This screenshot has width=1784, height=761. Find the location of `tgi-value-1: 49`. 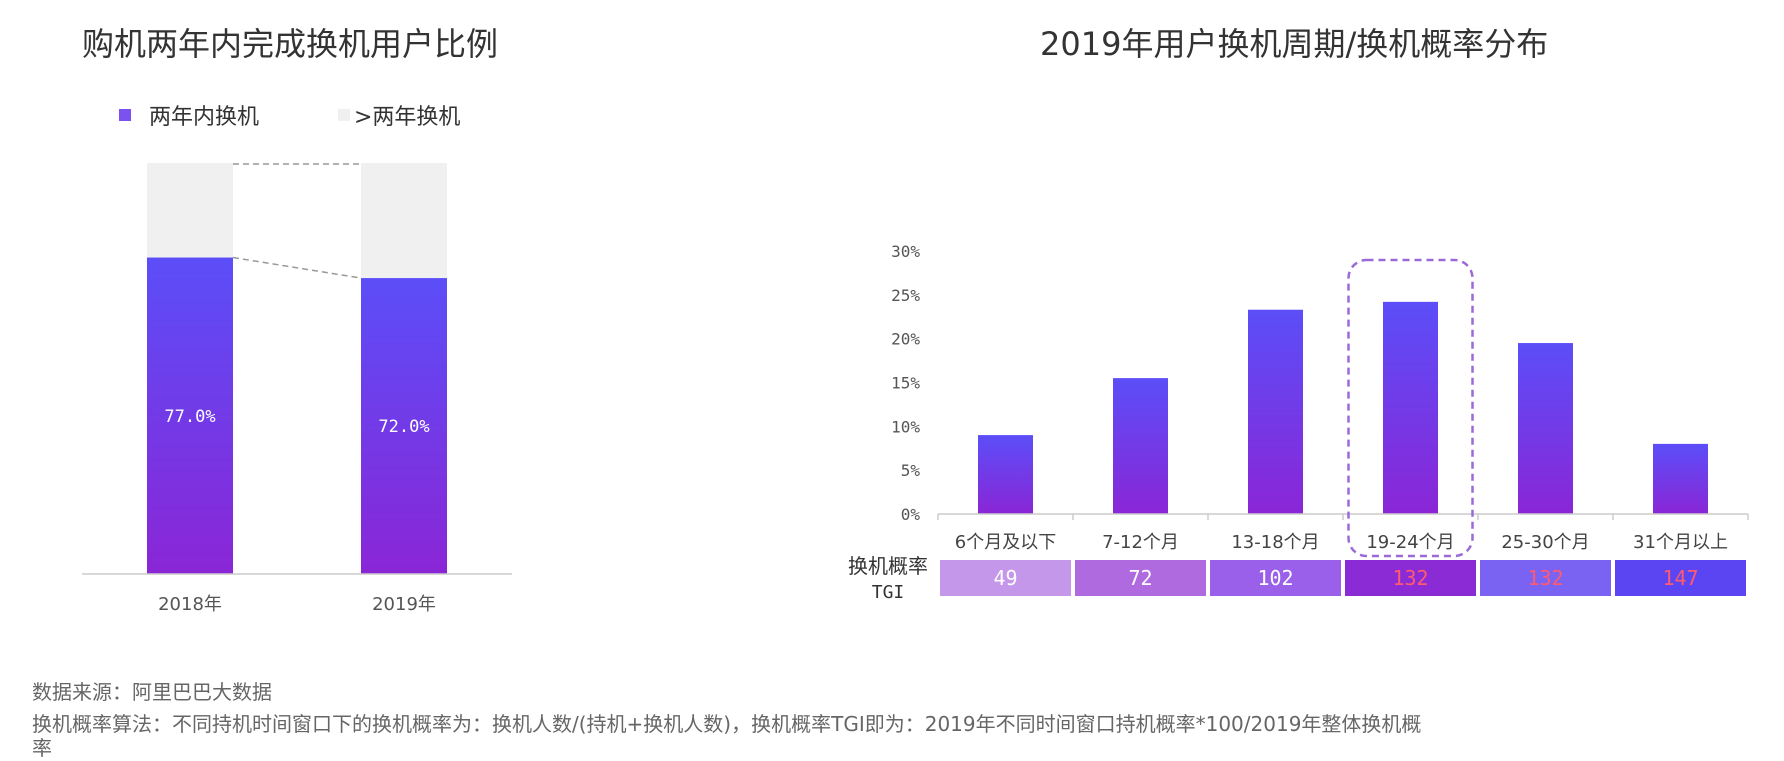

tgi-value-1: 49 is located at coordinates (1005, 578).